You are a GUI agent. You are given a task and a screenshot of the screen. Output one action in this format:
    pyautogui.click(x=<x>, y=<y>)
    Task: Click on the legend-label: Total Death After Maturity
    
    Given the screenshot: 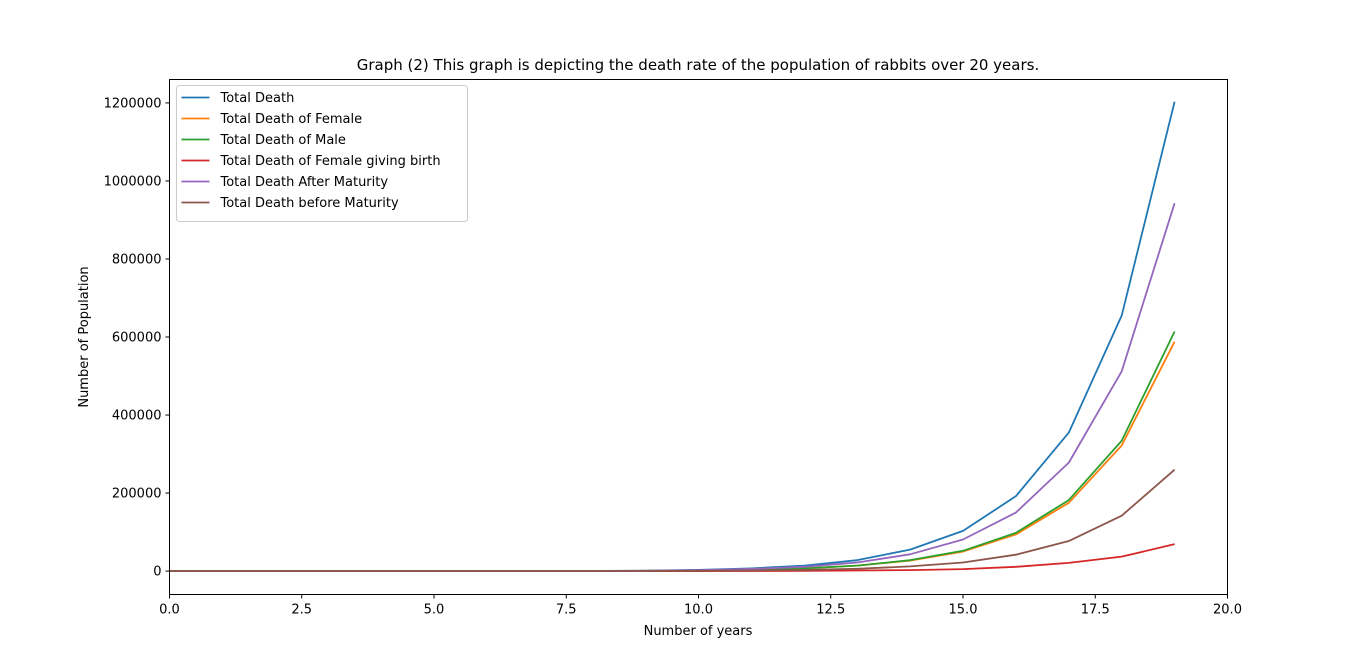 What is the action you would take?
    pyautogui.click(x=304, y=182)
    